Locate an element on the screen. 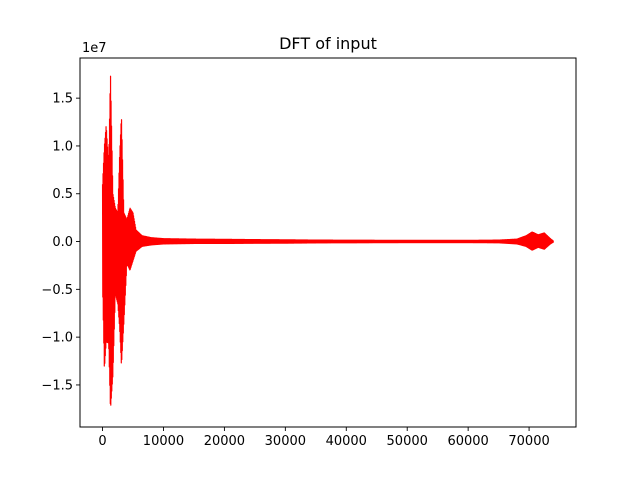 The width and height of the screenshot is (640, 480). chart-title: DFT of input is located at coordinates (328, 43).